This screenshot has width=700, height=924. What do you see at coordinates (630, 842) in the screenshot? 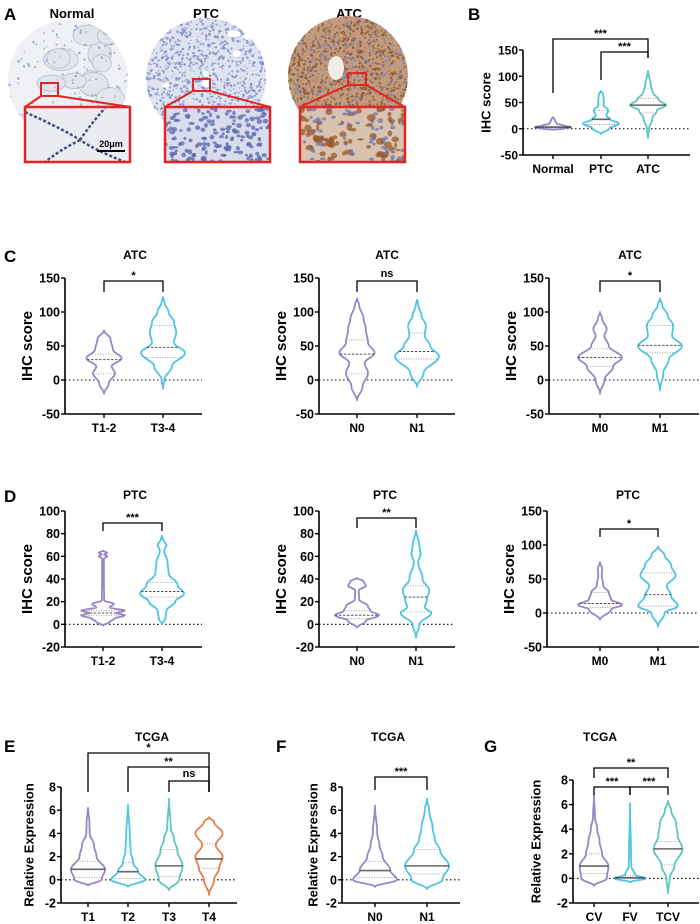
I see `violin-fv` at bounding box center [630, 842].